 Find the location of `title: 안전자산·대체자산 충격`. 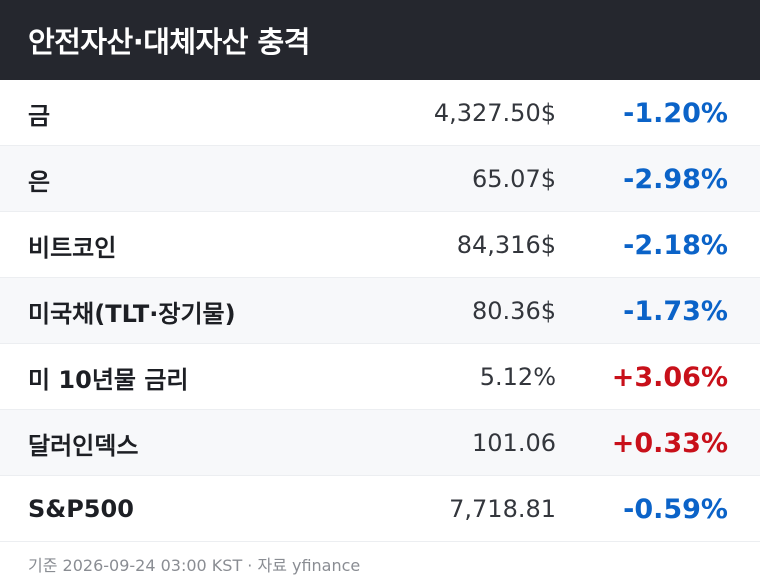

title: 안전자산·대체자산 충격 is located at coordinates (169, 42).